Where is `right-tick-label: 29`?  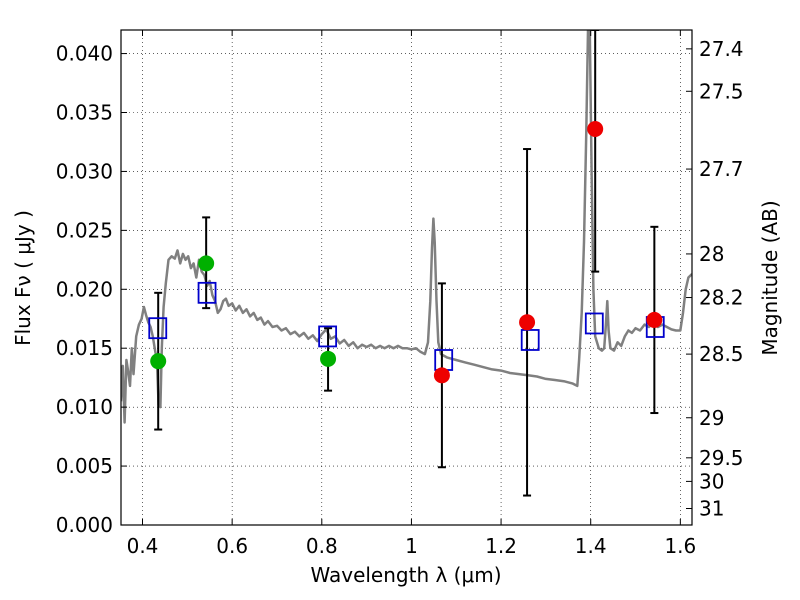 right-tick-label: 29 is located at coordinates (711, 418).